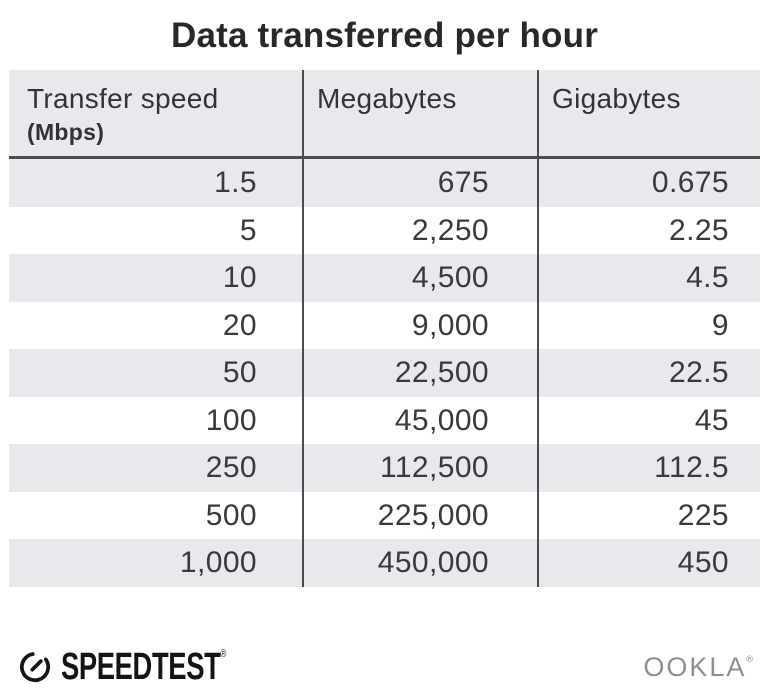 The height and width of the screenshot is (698, 769). I want to click on column-header-megabytes: Megabytes, so click(419, 113).